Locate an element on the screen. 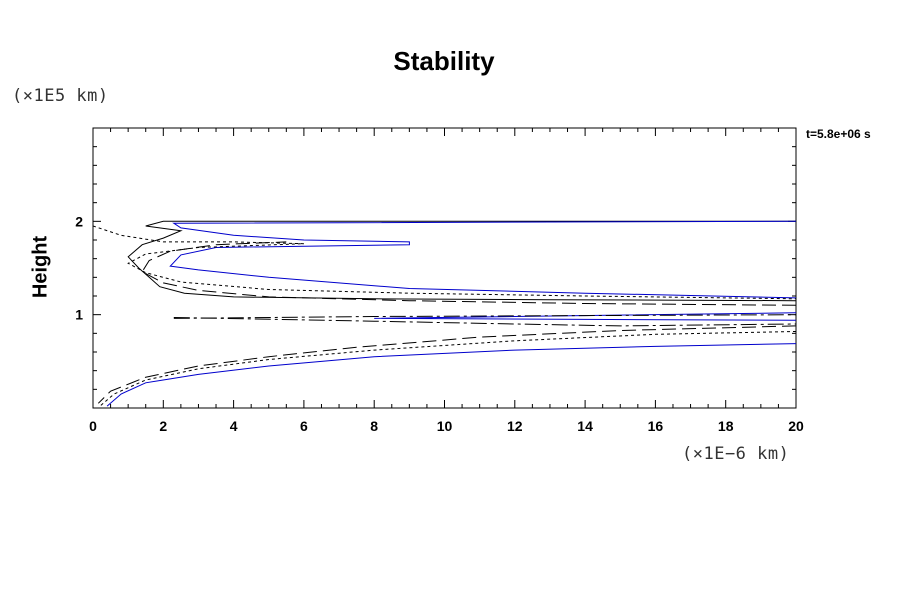 The image size is (900, 600). y-tick-label: 2 is located at coordinates (79, 221).